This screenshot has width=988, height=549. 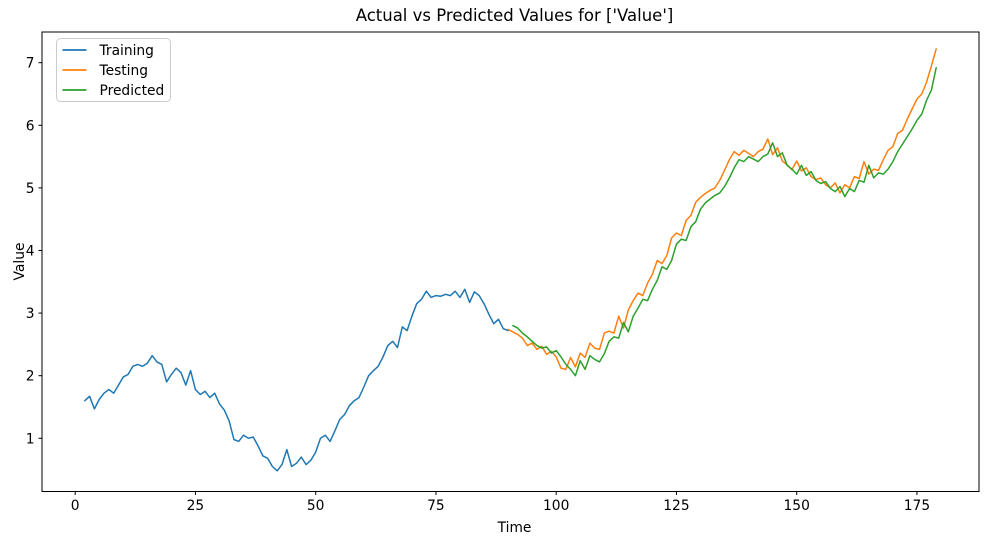 I want to click on x-tick-label: 0, so click(x=75, y=506).